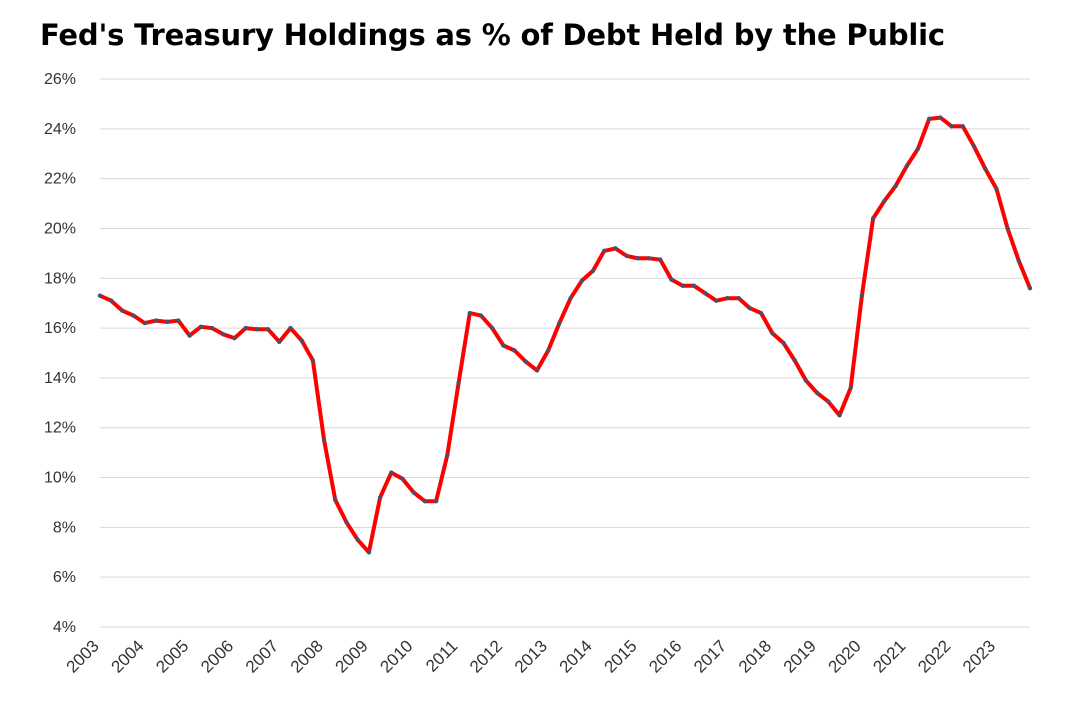  Describe the element at coordinates (845, 656) in the screenshot. I see `x-tick-label: 2020` at that location.